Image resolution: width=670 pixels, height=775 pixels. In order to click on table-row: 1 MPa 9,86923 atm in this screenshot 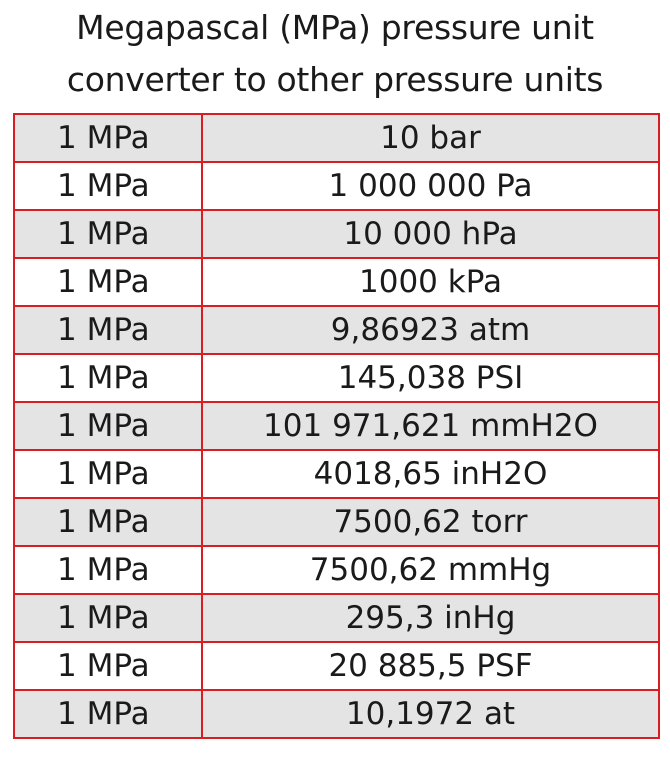, I will do `click(336, 330)`.